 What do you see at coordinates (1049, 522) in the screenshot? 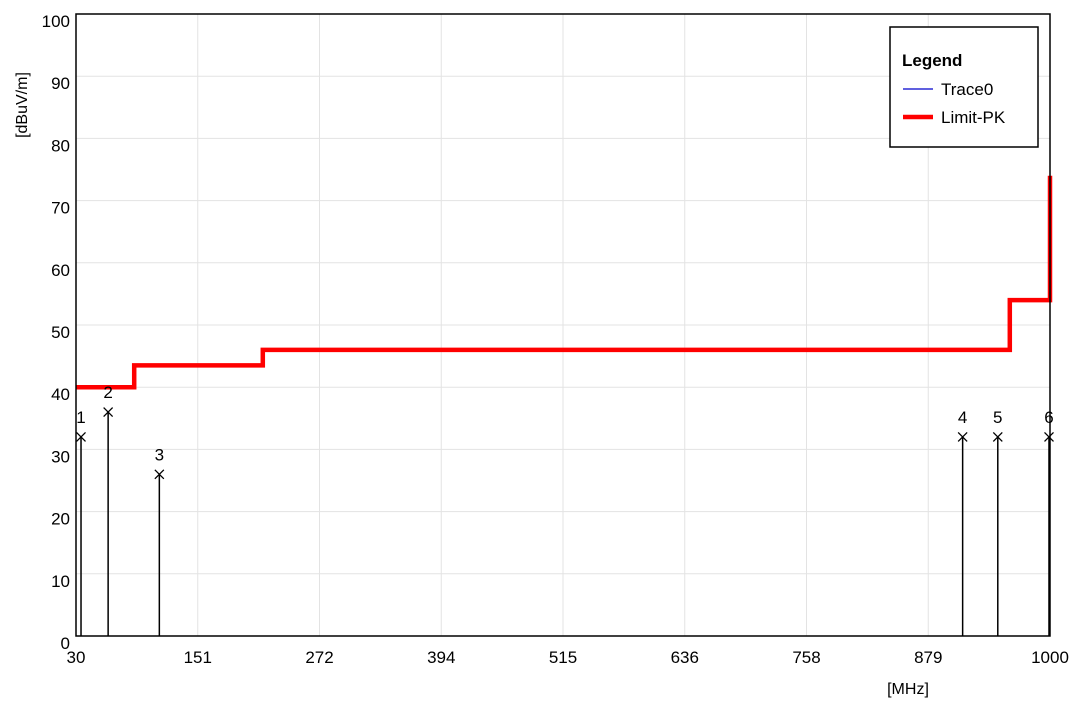
I see `marker-6: 6` at bounding box center [1049, 522].